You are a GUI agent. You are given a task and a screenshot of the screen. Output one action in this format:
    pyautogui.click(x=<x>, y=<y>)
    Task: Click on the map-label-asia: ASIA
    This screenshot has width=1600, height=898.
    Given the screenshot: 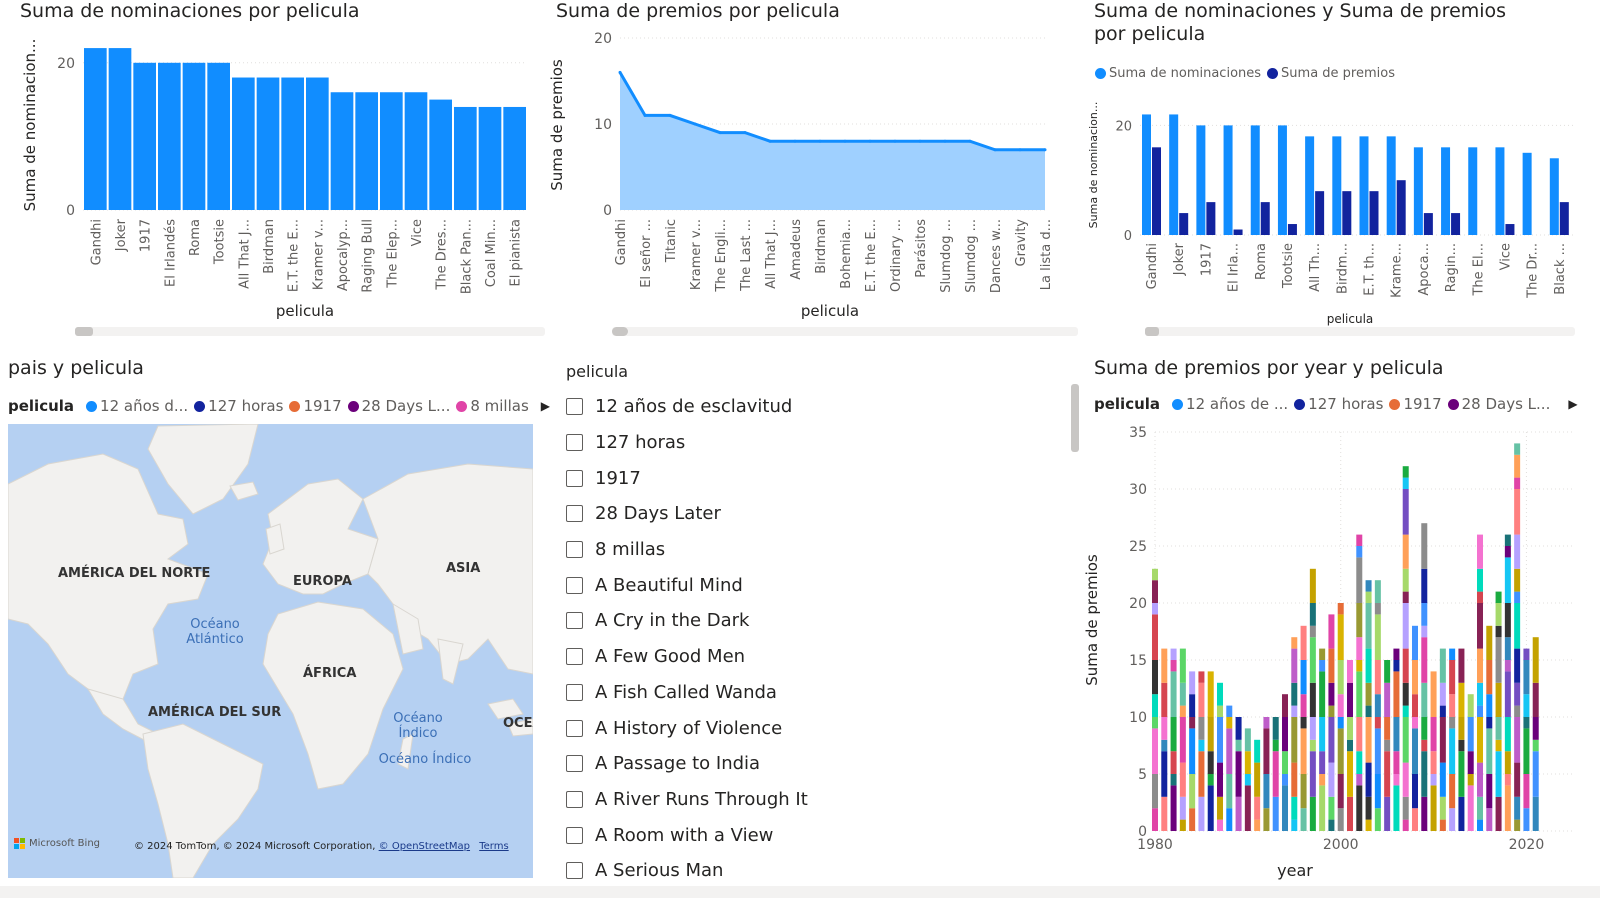 What is the action you would take?
    pyautogui.click(x=463, y=568)
    